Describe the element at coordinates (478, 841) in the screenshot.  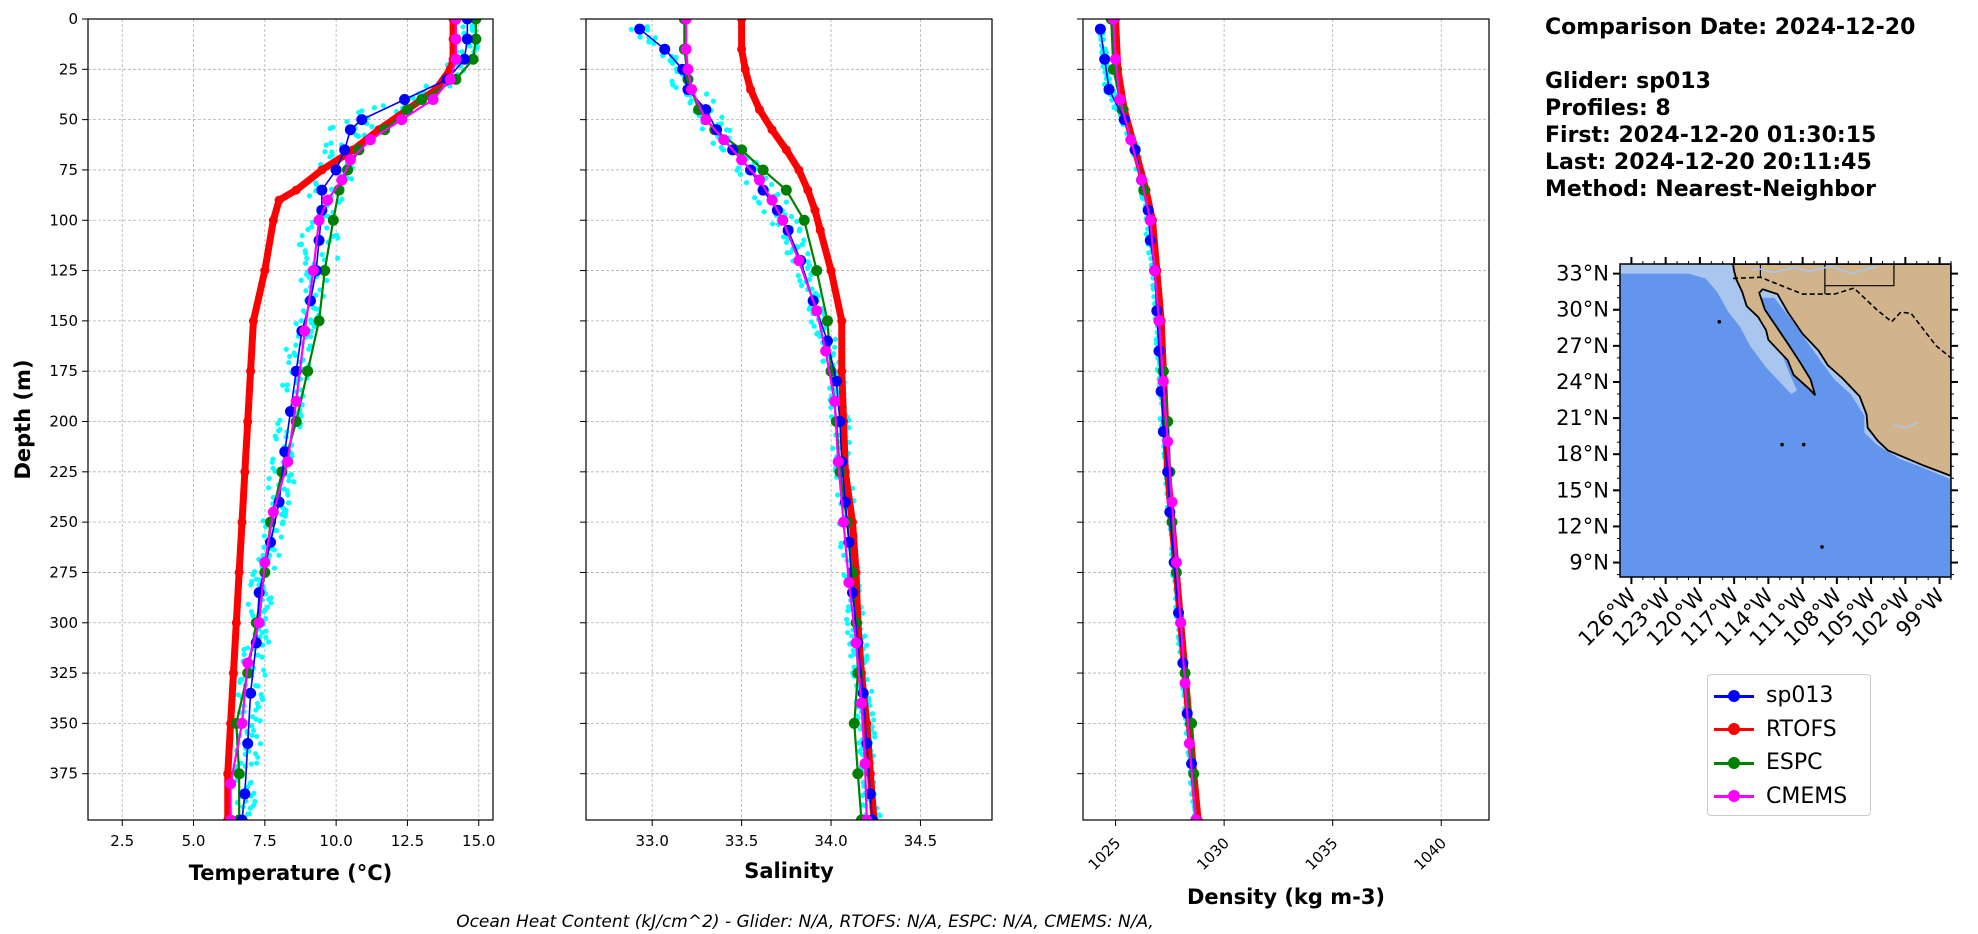
I see `x-tick-label: 15.0` at that location.